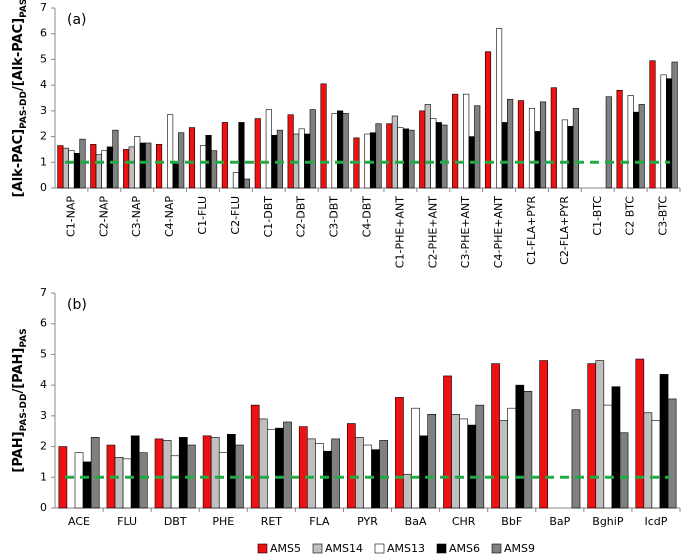 The image size is (688, 560). Describe the element at coordinates (18, 451) in the screenshot. I see `y-axis-label-part: [PAH]` at that location.